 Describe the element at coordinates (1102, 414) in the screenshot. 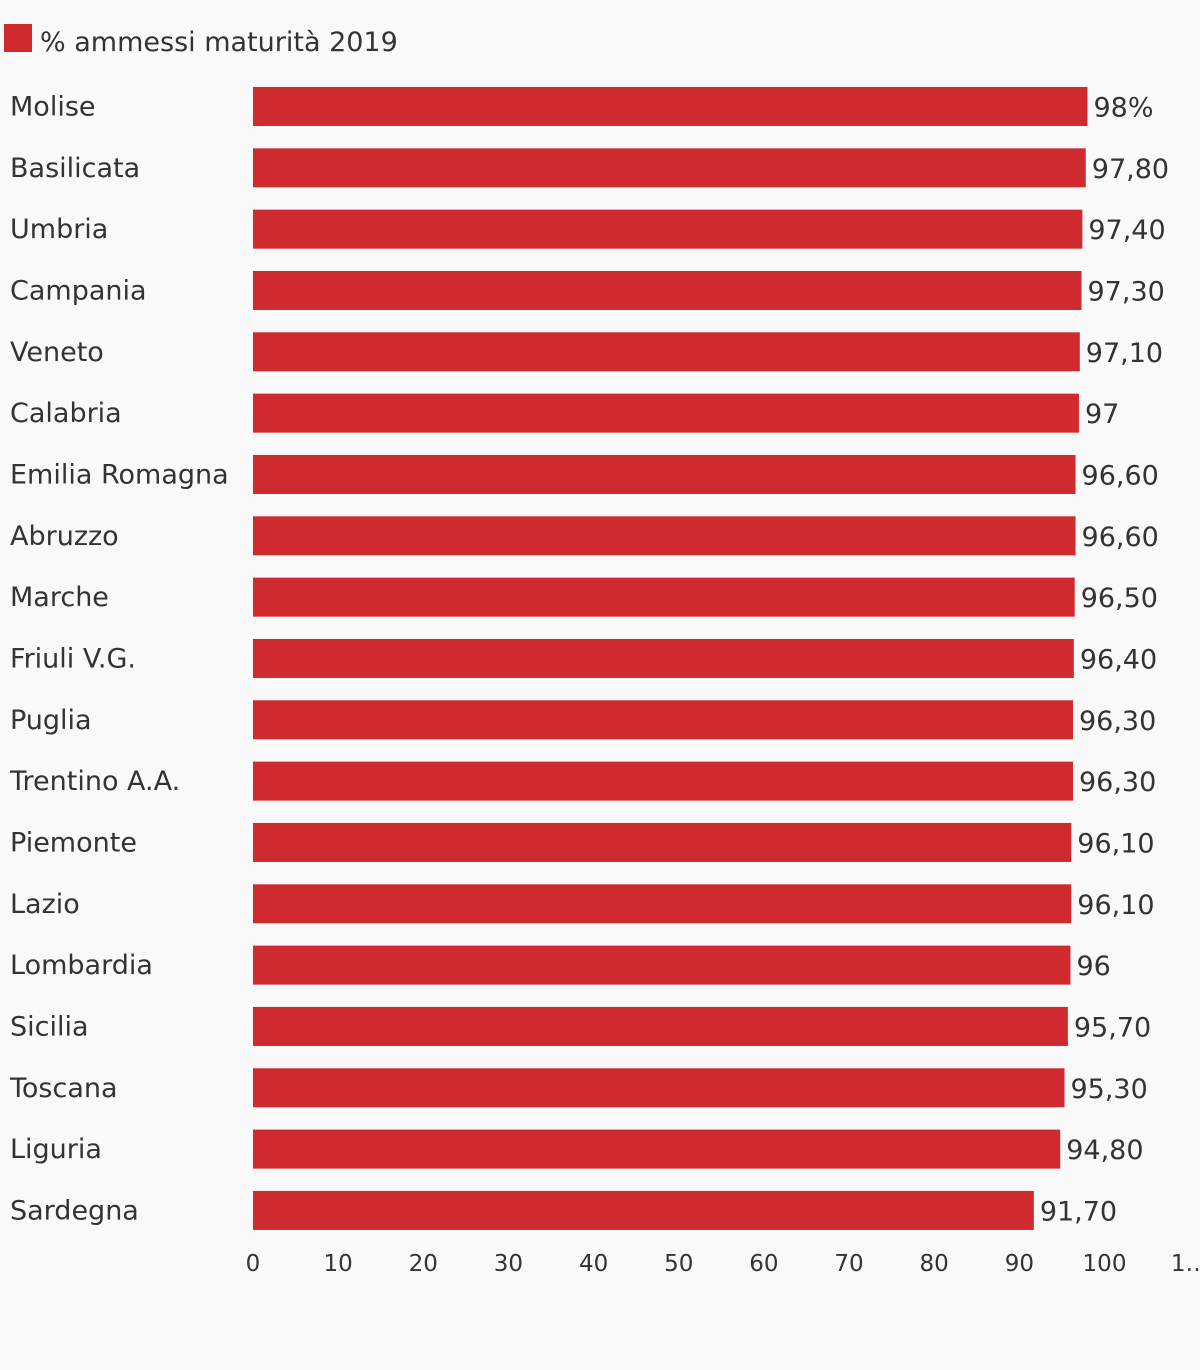

I see `value-label: 97` at that location.